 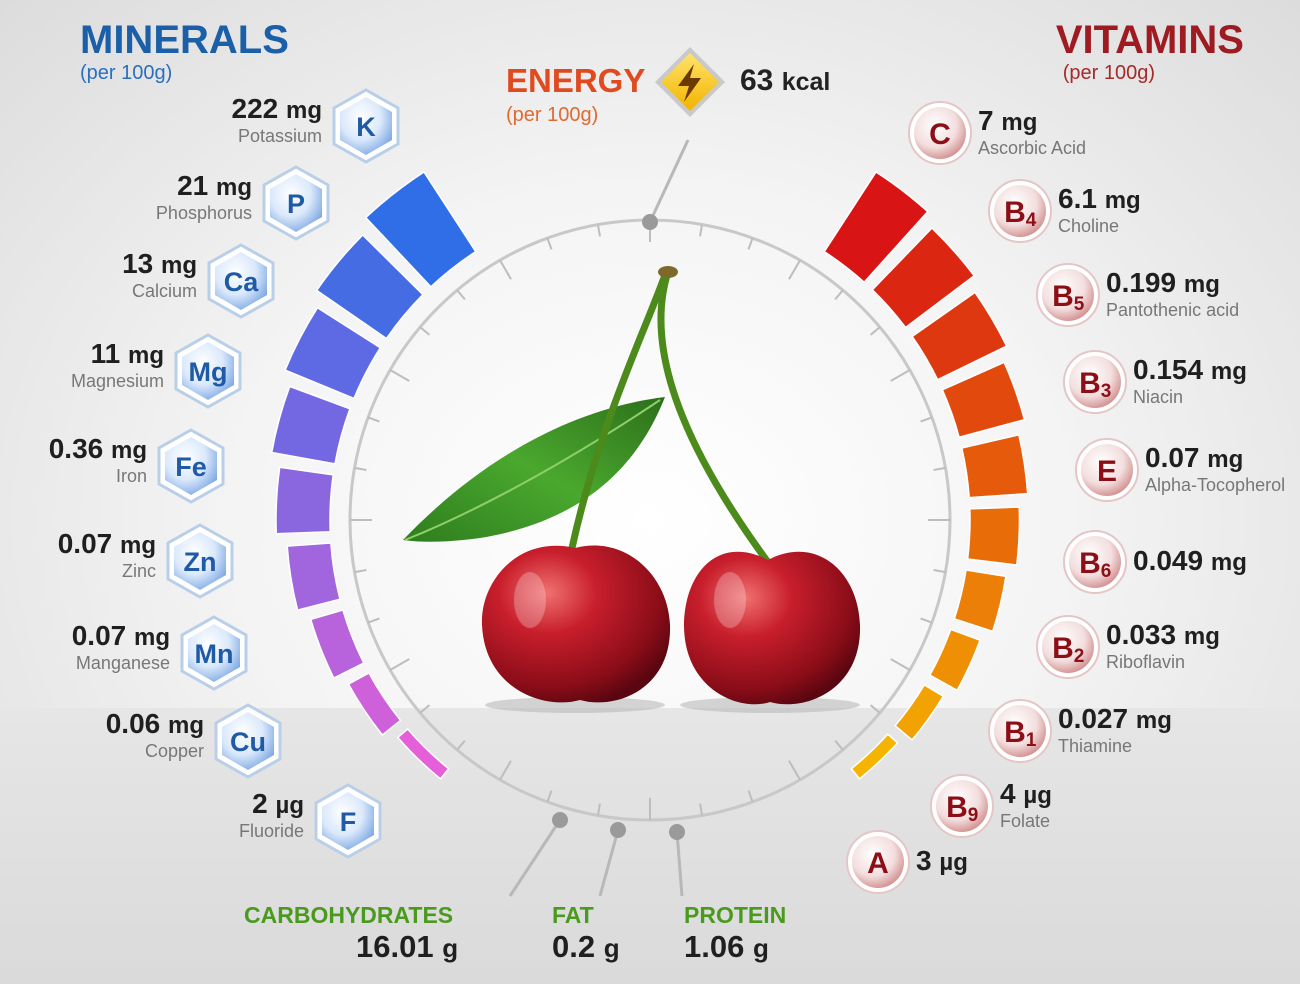 I want to click on vitamin-name: Pantothenic acid, so click(x=1173, y=310).